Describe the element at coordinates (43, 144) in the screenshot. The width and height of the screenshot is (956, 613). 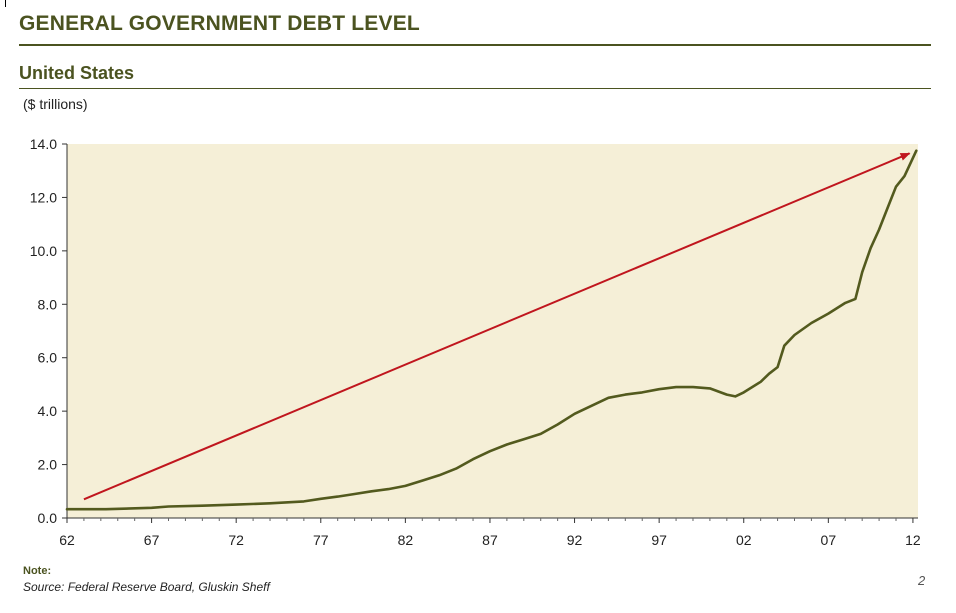
I see `y-tick-label: 14.0` at that location.